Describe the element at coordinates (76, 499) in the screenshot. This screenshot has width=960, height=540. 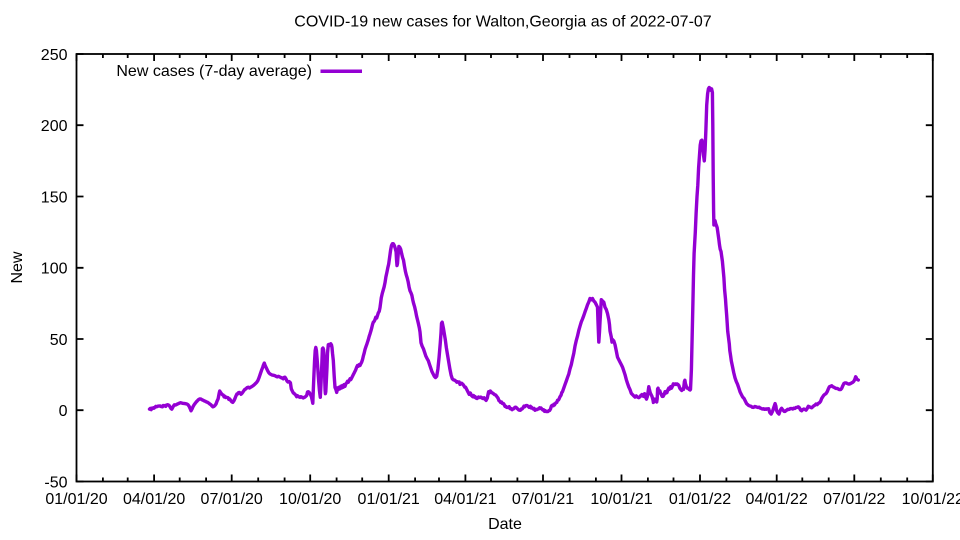
I see `svg-text: 01/01/20` at that location.